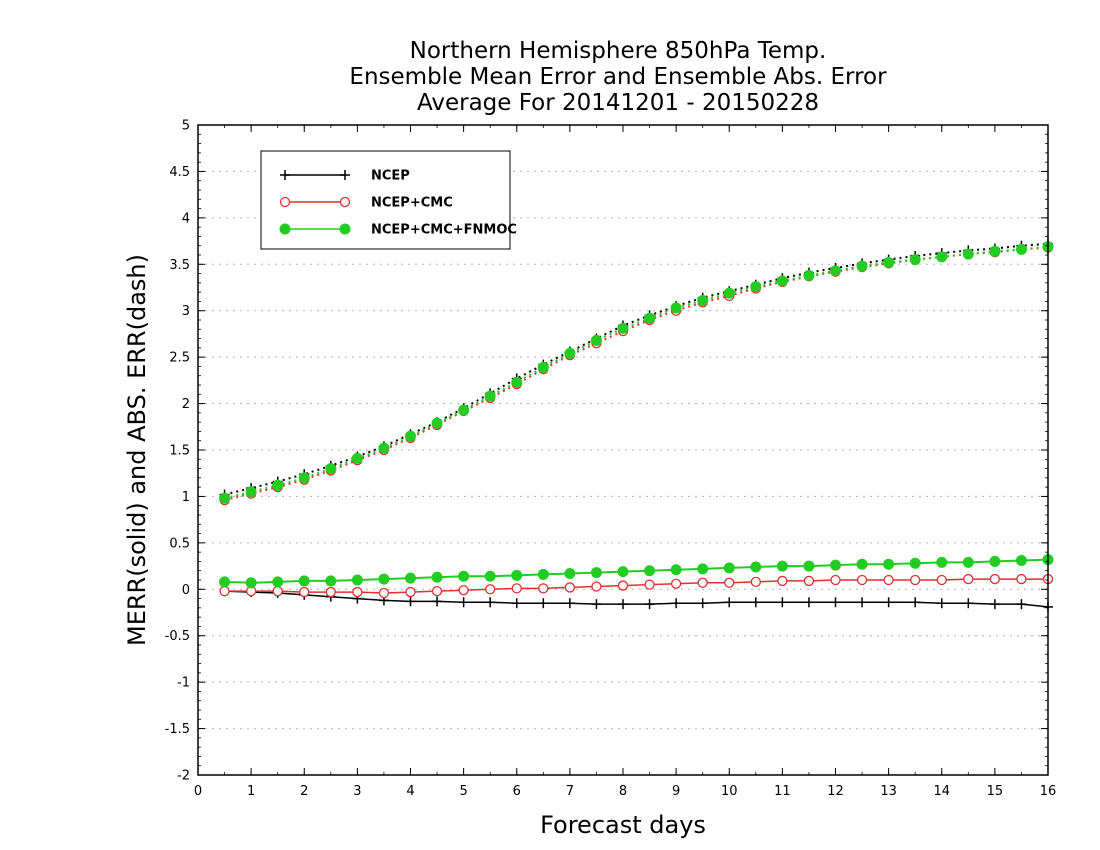 The image size is (1100, 850). What do you see at coordinates (179, 358) in the screenshot?
I see `y-tick-label: 2.5` at bounding box center [179, 358].